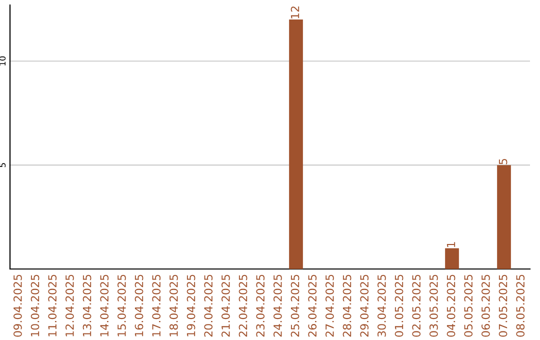 Image resolution: width=540 pixels, height=340 pixels. What do you see at coordinates (329, 305) in the screenshot?
I see `x-tick-label: 27.04.2025` at bounding box center [329, 305].